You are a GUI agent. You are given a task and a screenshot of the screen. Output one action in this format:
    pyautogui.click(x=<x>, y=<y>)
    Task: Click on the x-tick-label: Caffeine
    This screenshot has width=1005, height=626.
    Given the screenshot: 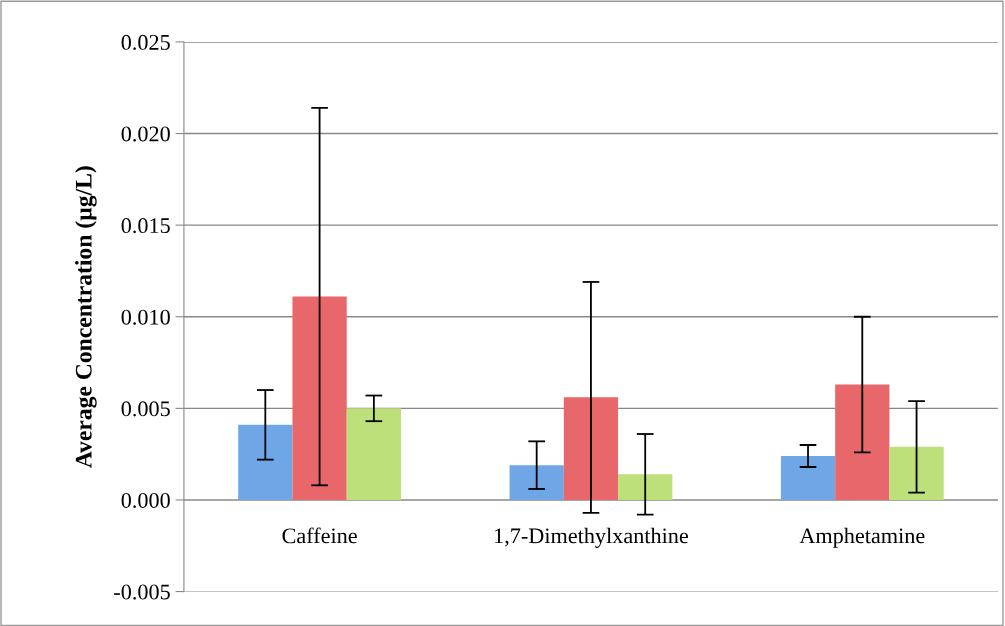 What is the action you would take?
    pyautogui.click(x=319, y=535)
    